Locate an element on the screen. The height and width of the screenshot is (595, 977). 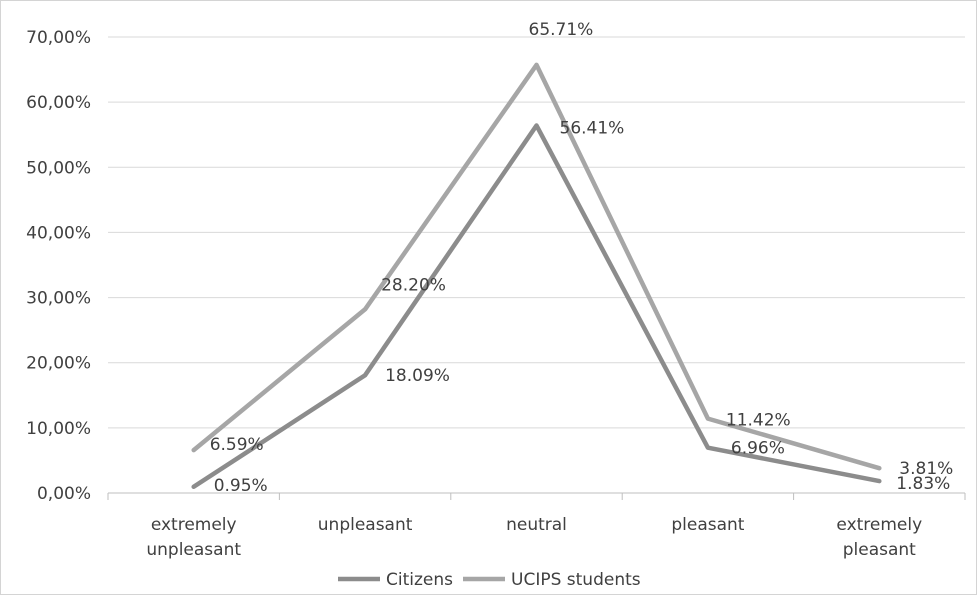
data-label: 6.59% is located at coordinates (237, 445).